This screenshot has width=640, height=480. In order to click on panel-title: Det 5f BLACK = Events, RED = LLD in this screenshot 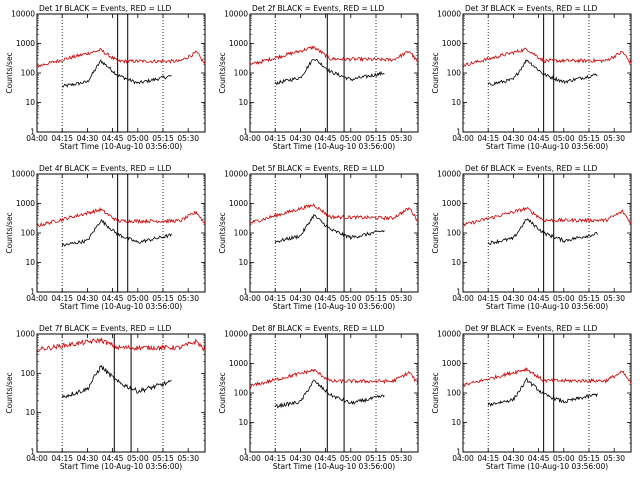, I will do `click(318, 168)`.